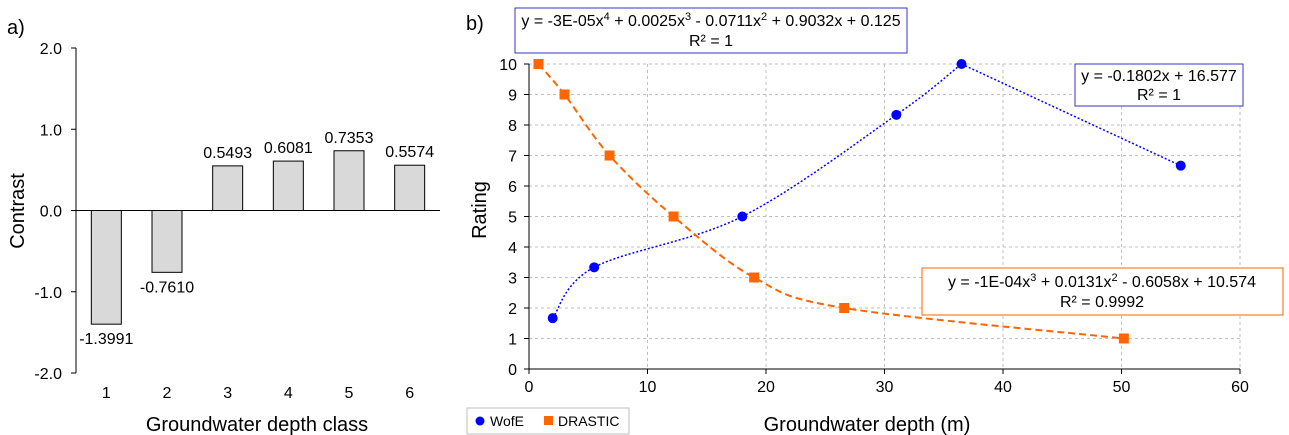  What do you see at coordinates (48, 374) in the screenshot?
I see `y-tick-label: -2.0` at bounding box center [48, 374].